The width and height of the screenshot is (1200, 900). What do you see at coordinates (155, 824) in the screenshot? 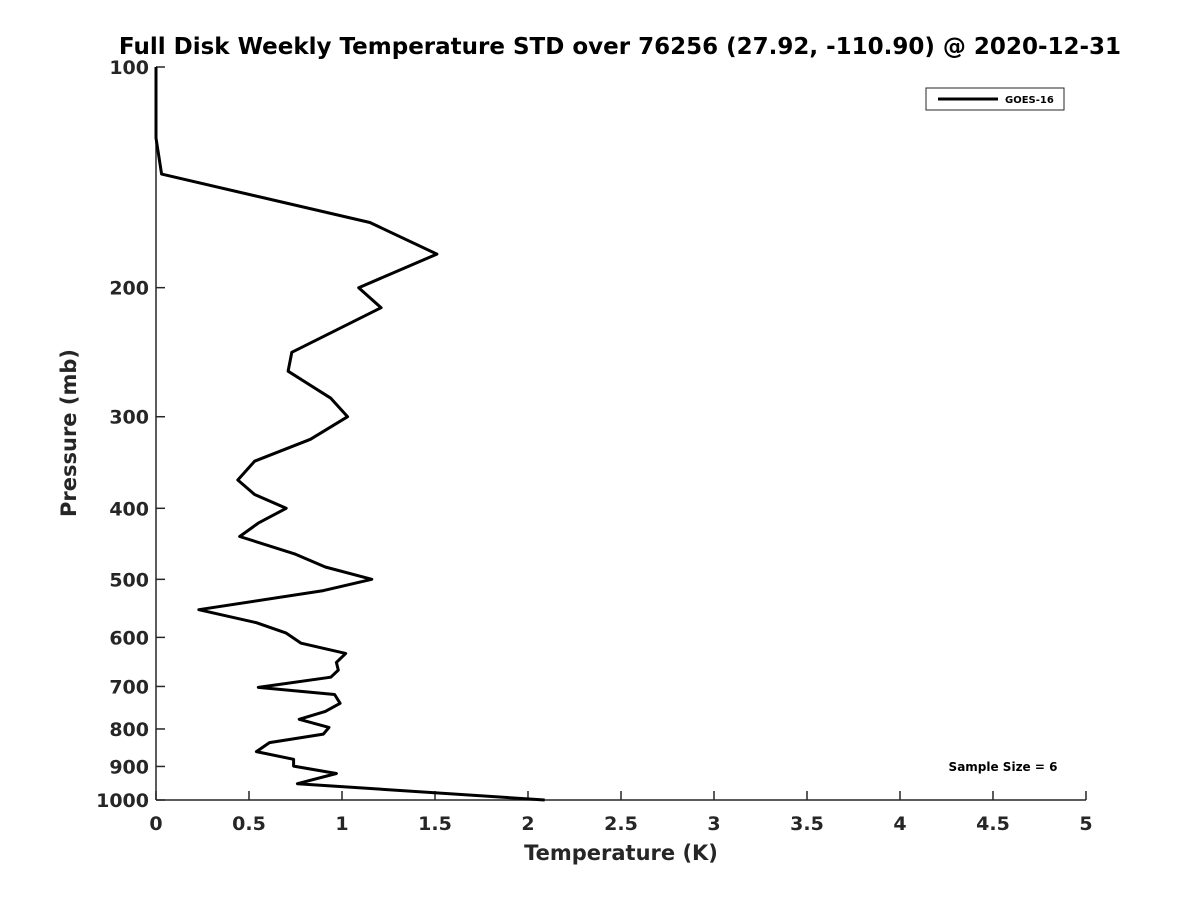
I see `x-tick-label: 0` at bounding box center [155, 824].